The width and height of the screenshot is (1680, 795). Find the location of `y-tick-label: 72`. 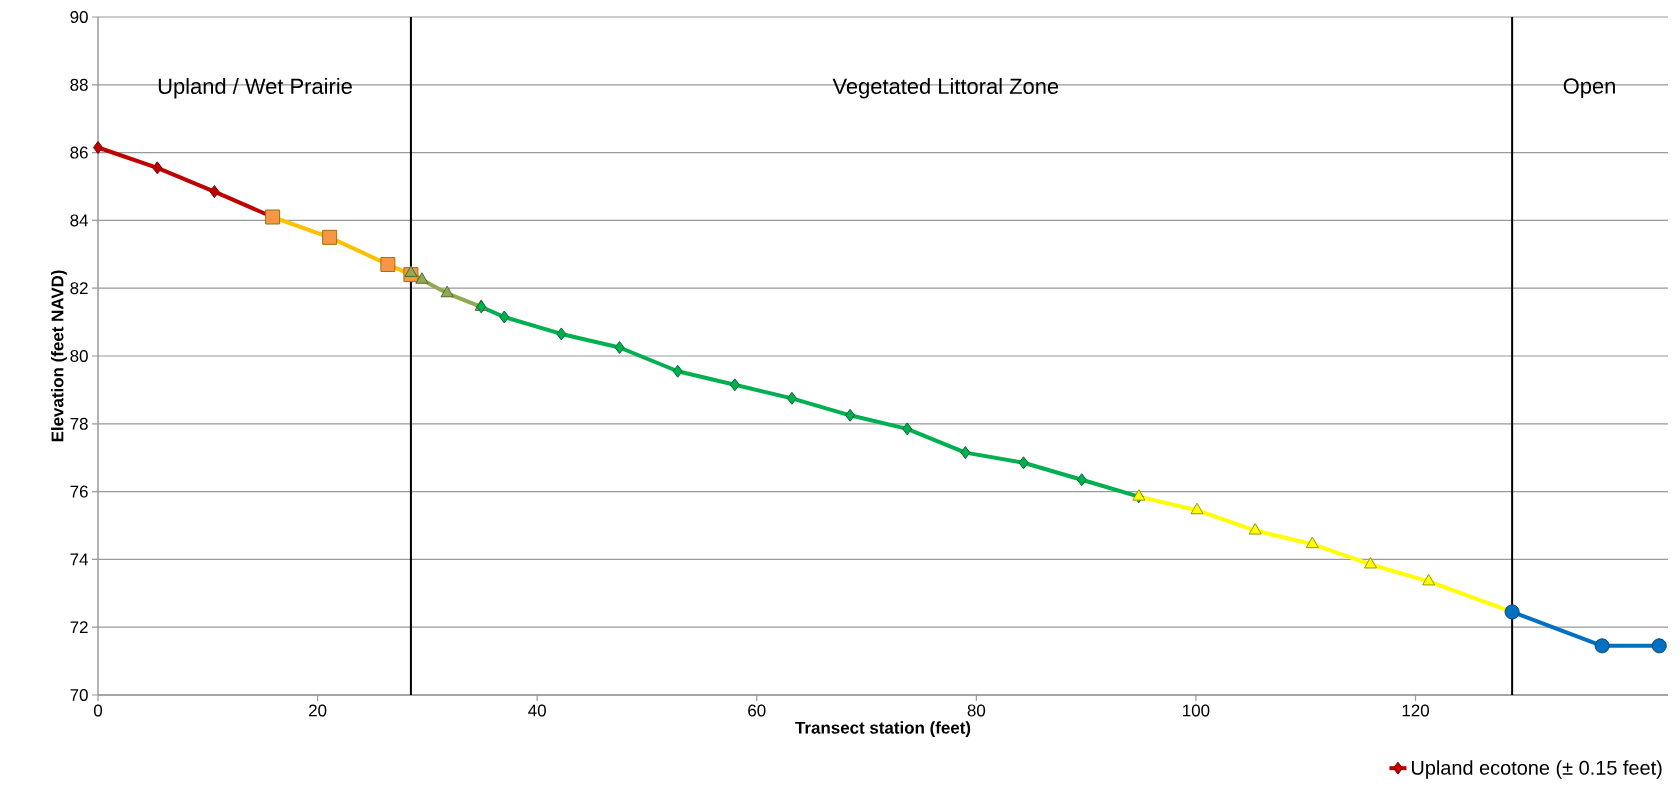

y-tick-label: 72 is located at coordinates (79, 627).